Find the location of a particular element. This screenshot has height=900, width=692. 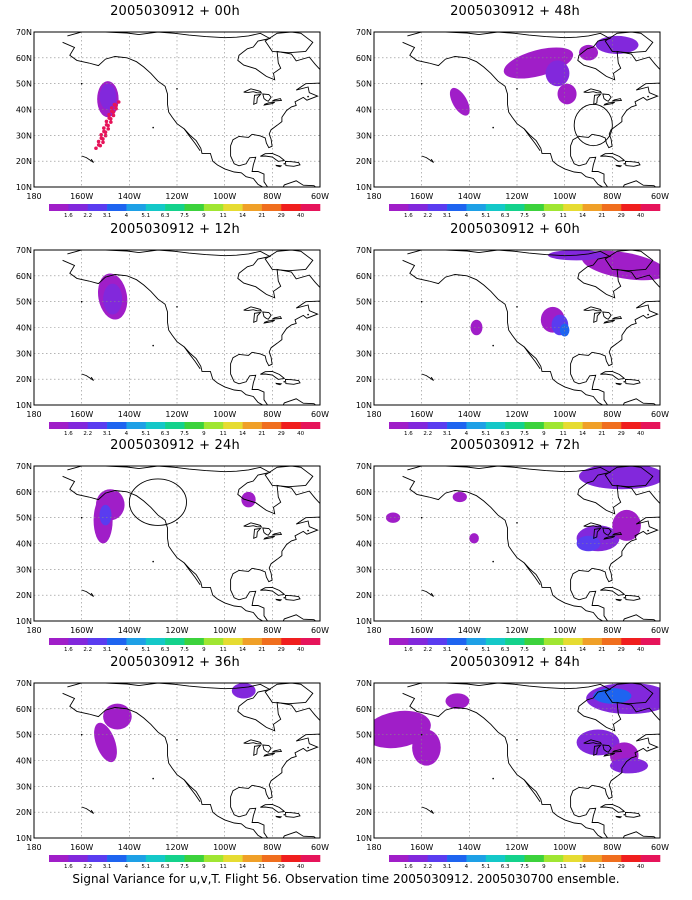

colorbar-label: 5.1 is located at coordinates (145, 650).